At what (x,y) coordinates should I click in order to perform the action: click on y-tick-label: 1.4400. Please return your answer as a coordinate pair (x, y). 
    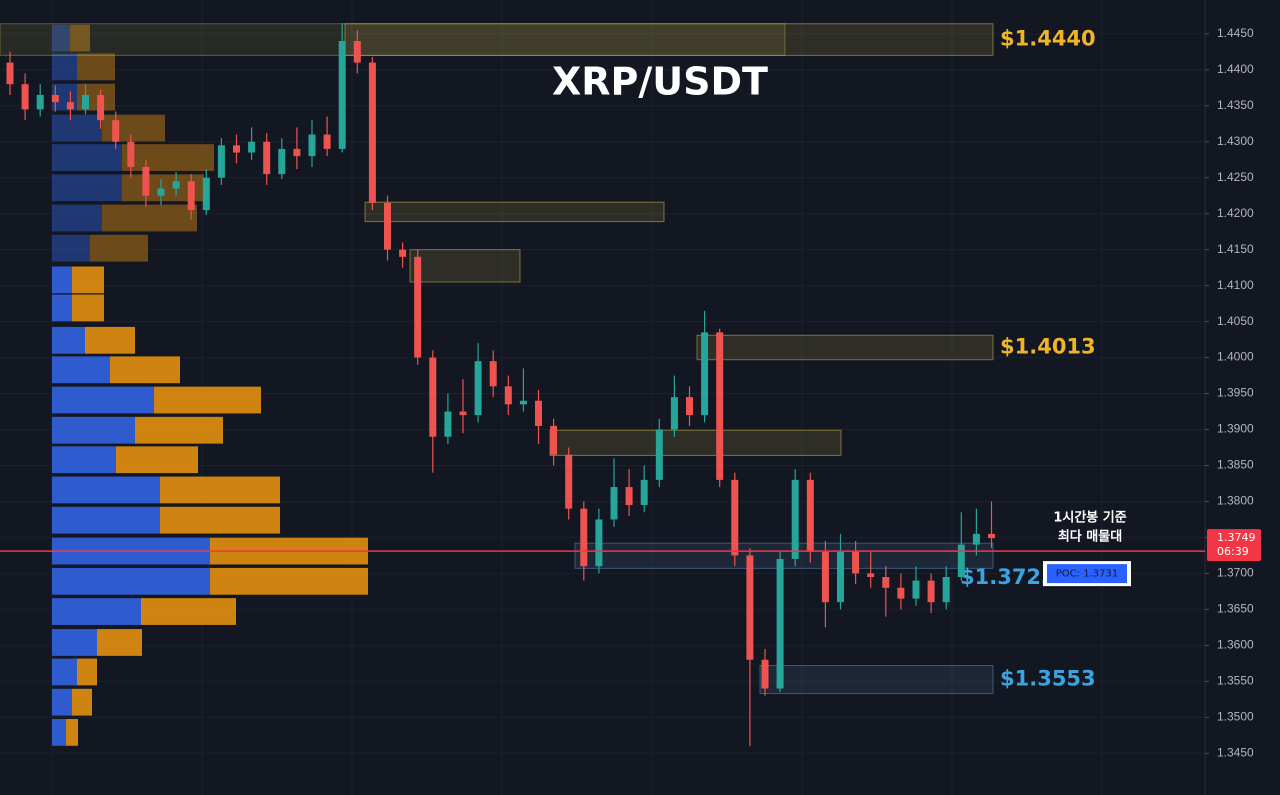
    Looking at the image, I should click on (1235, 69).